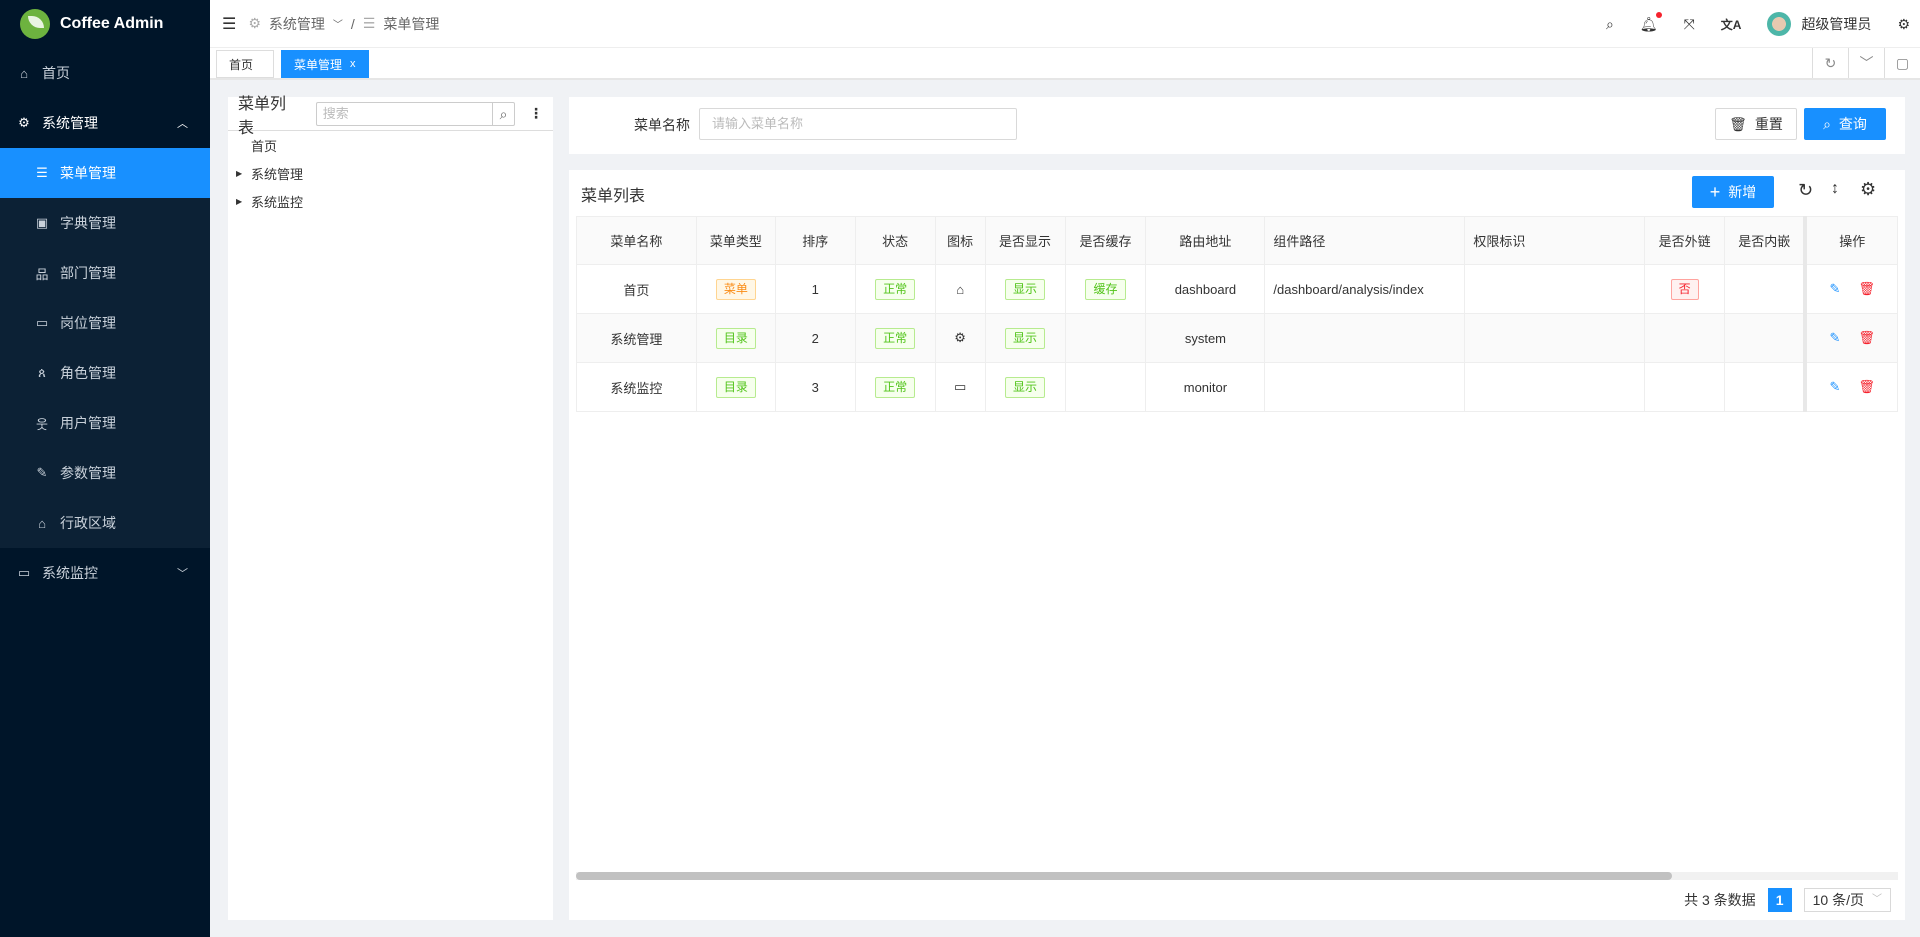 The height and width of the screenshot is (937, 1920). I want to click on sidebar-item-role: ጰ 角色管理, so click(105, 373).